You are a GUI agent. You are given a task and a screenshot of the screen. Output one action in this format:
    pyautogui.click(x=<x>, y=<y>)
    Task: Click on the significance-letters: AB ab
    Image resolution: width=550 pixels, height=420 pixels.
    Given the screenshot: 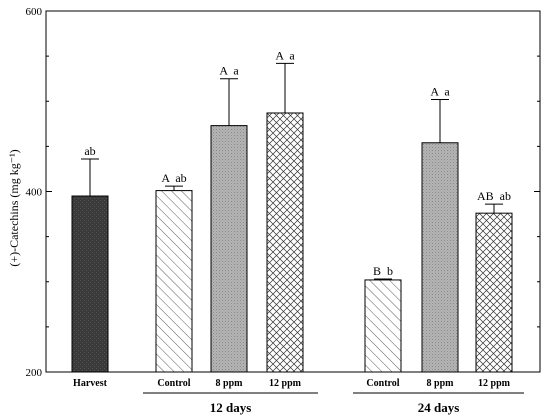 What is the action you would take?
    pyautogui.click(x=494, y=196)
    